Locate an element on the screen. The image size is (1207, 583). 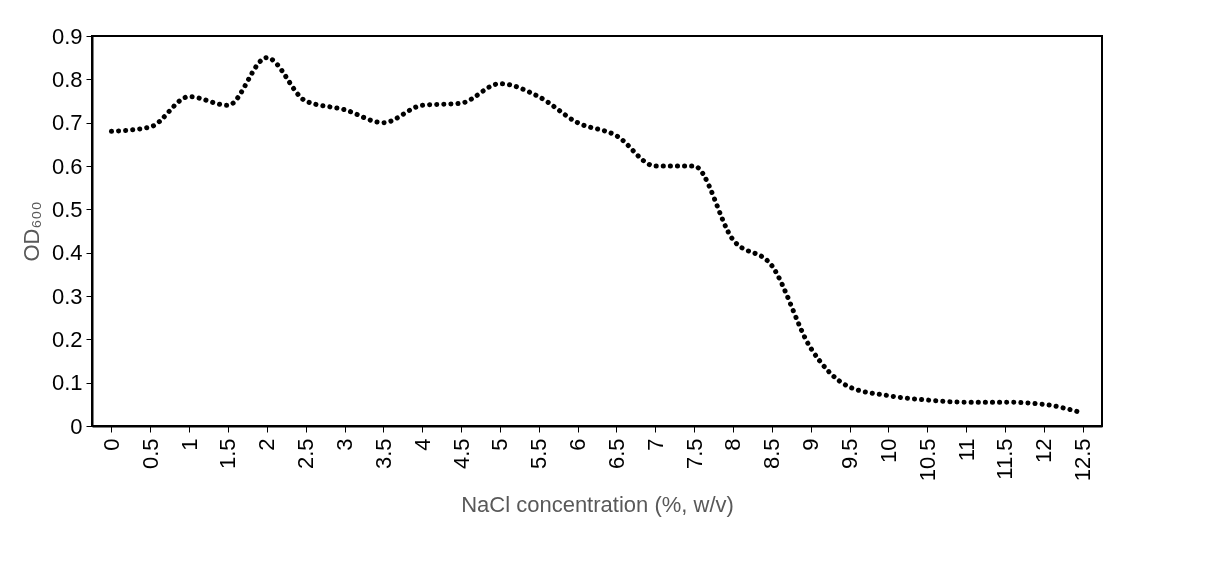
x-tick-label: 12.5 is located at coordinates (1083, 460).